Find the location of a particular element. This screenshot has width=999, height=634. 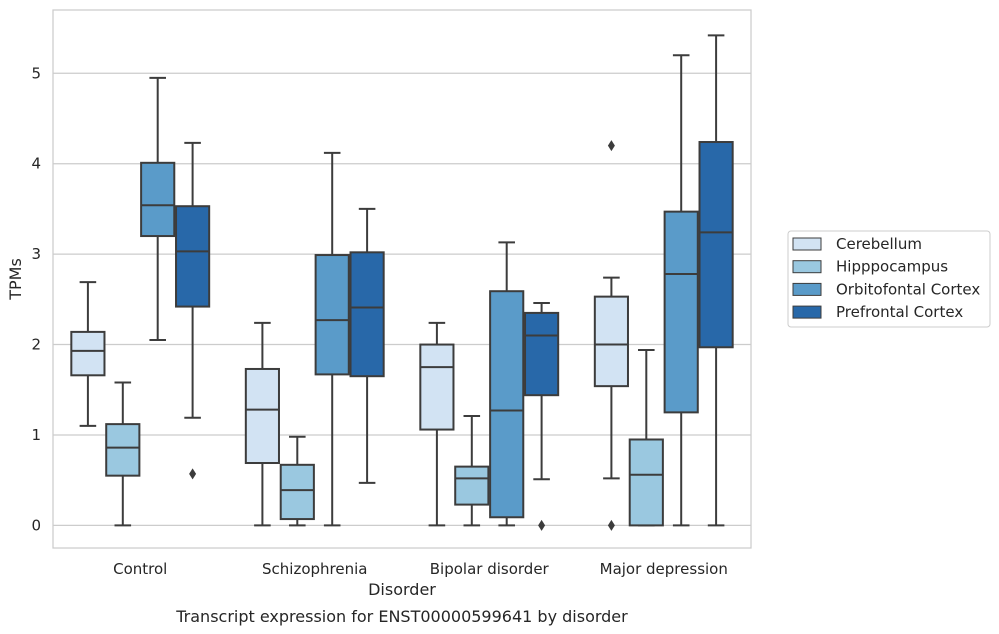

x-tick-label: Major depression is located at coordinates (664, 569).